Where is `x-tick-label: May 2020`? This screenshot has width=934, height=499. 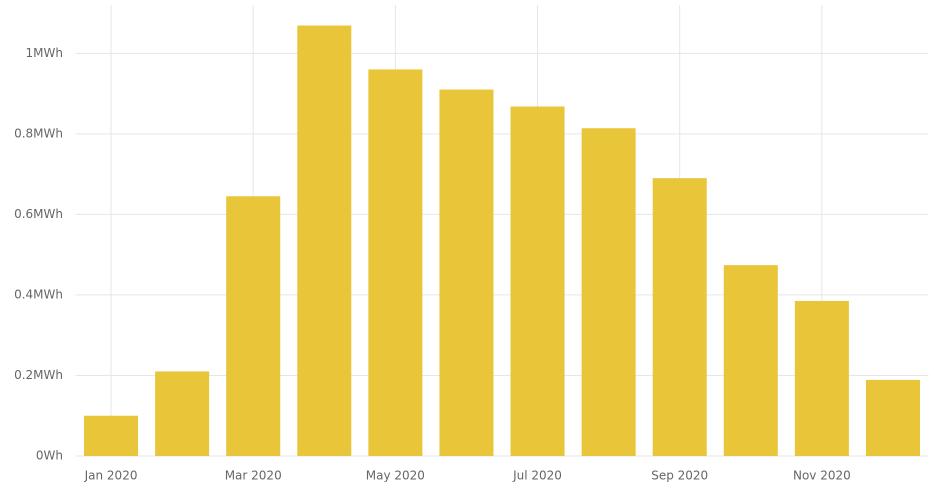
x-tick-label: May 2020 is located at coordinates (395, 476).